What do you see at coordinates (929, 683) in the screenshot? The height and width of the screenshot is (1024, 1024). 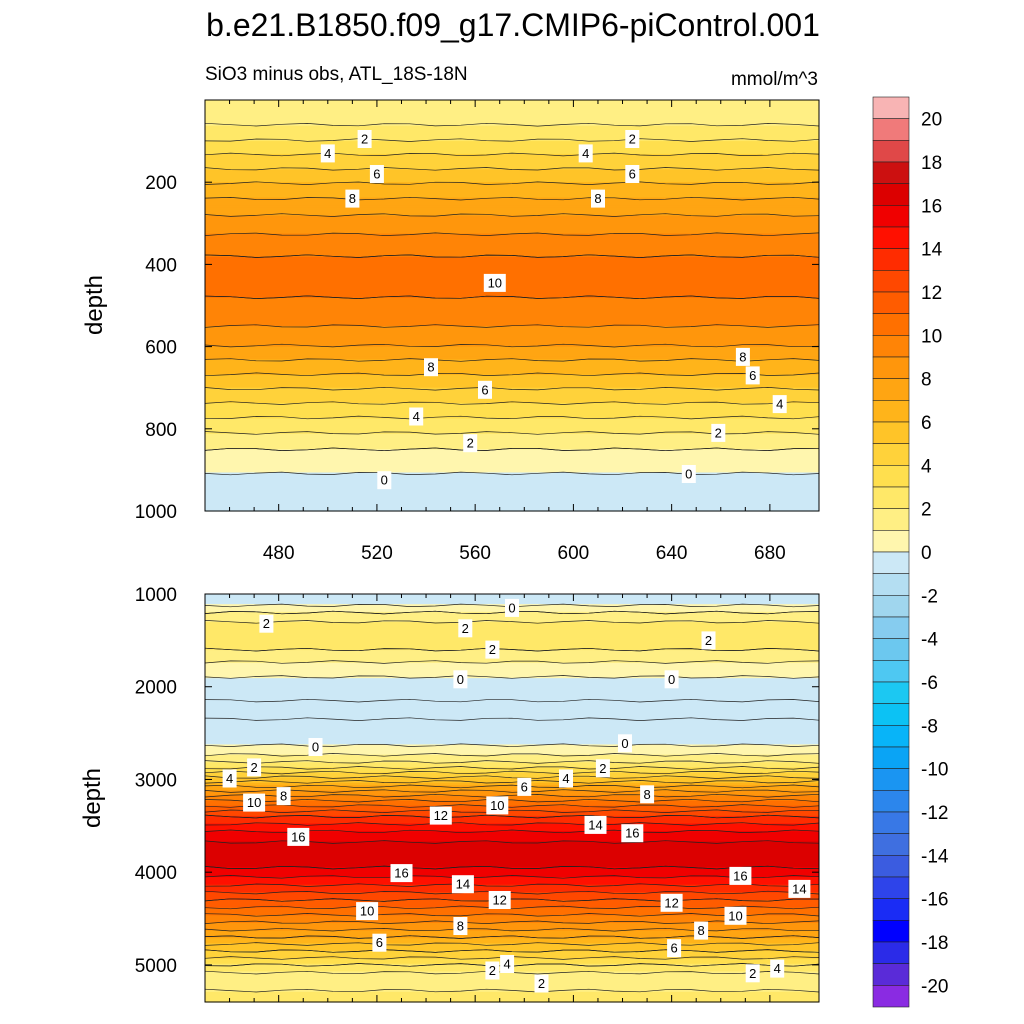 I see `colorbar-label: -6` at bounding box center [929, 683].